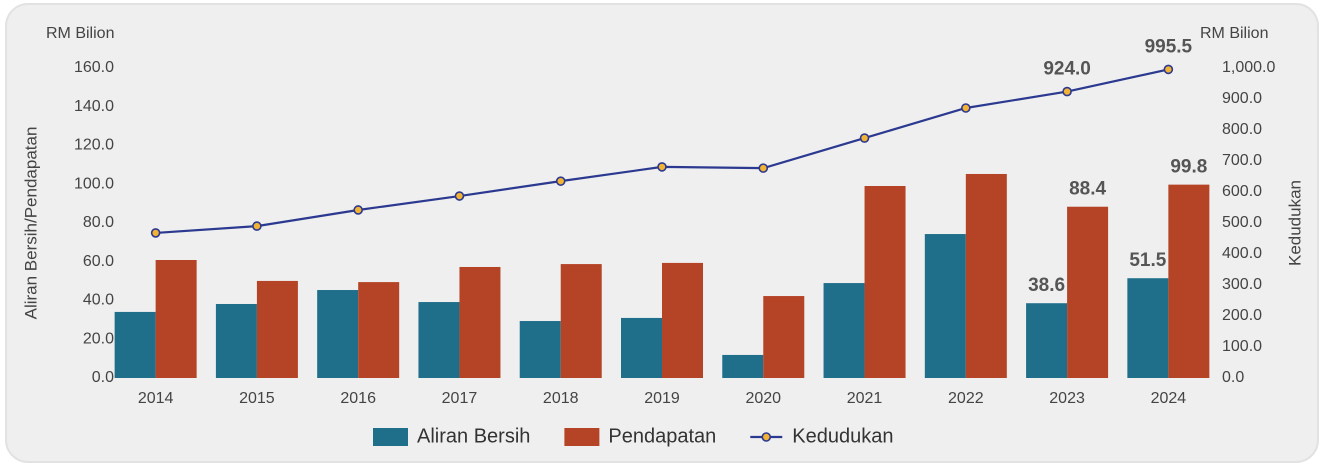 The image size is (1324, 466). I want to click on y2-axis-label: Kedudukan, so click(1294, 223).